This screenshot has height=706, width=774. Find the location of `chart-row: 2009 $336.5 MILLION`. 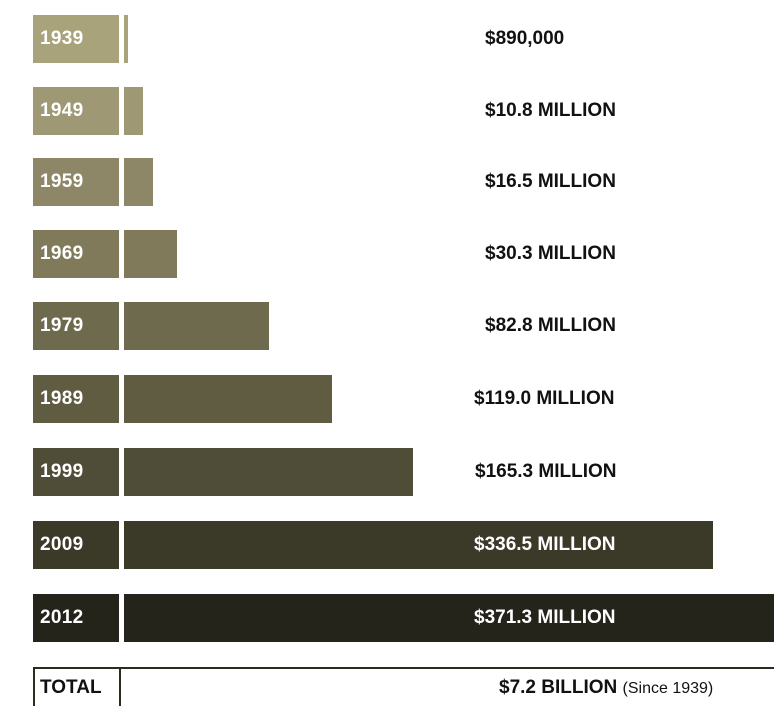

chart-row: 2009 $336.5 MILLION is located at coordinates (387, 545).